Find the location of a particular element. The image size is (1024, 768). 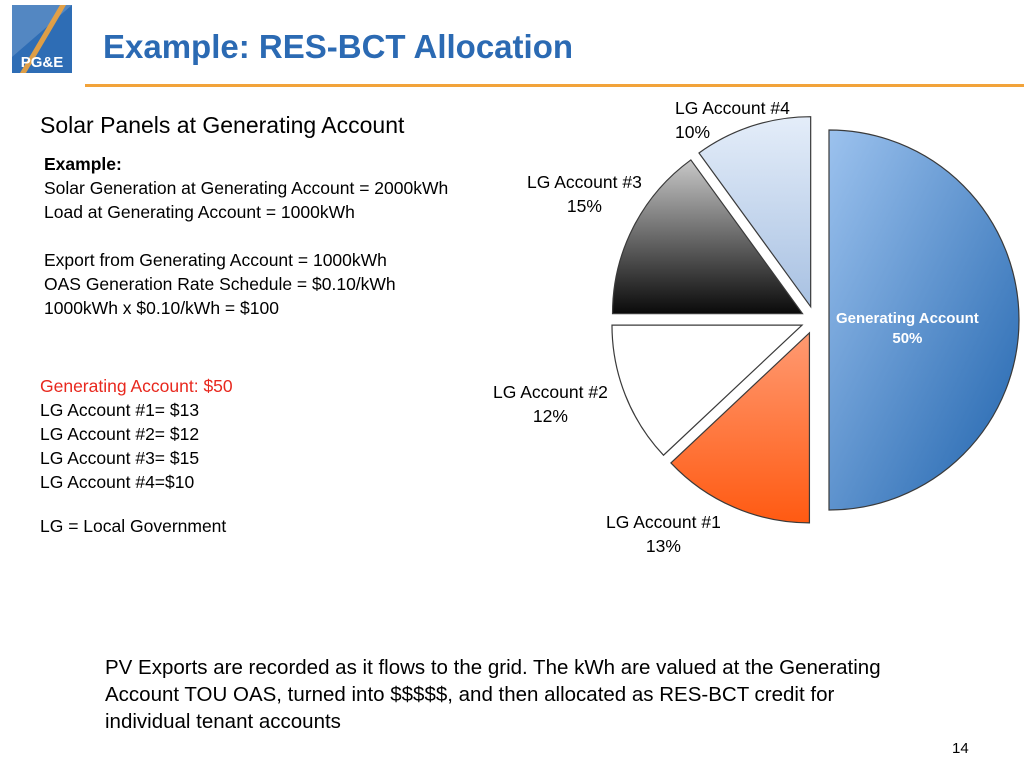

allocation-item: LG Account #4=$10 is located at coordinates (117, 482).